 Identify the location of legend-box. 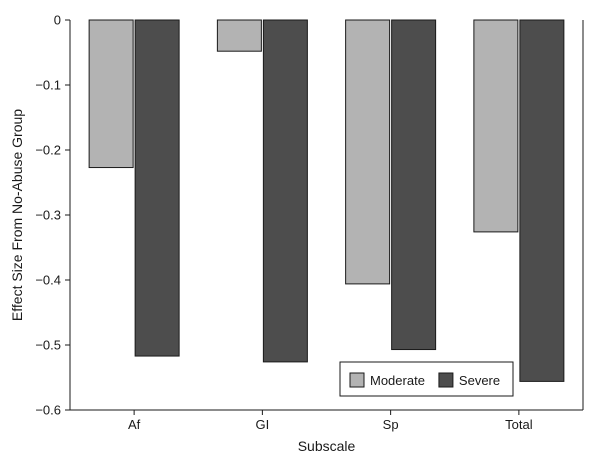
(426, 379).